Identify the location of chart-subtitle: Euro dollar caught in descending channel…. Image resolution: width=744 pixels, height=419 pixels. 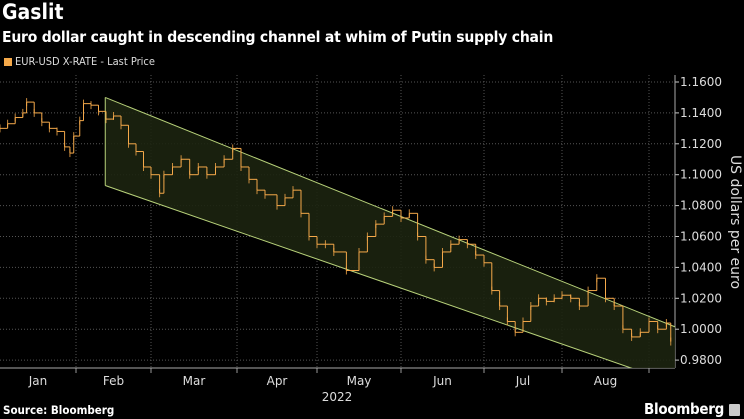
(278, 37).